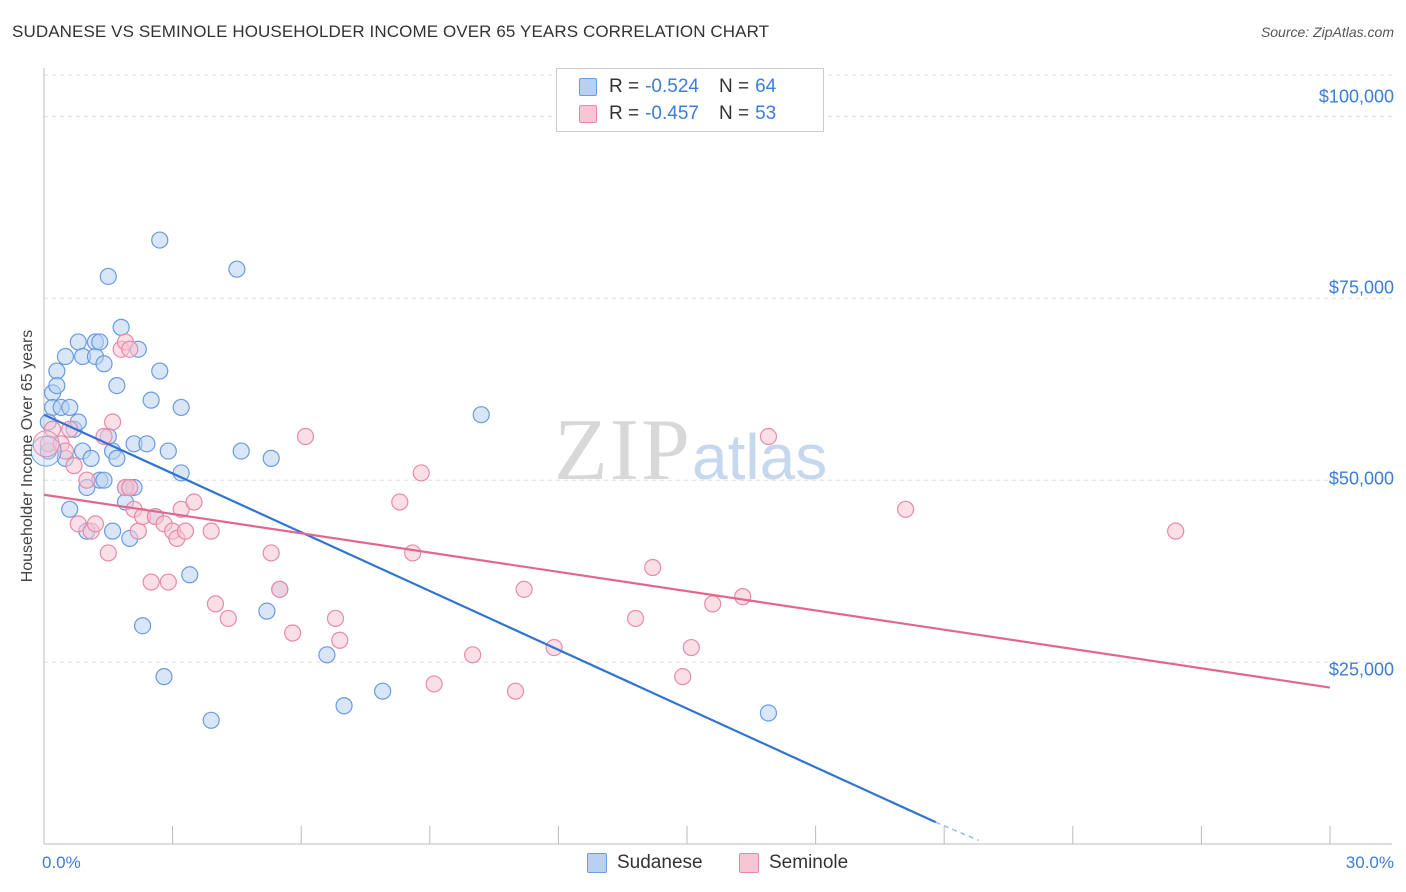 This screenshot has width=1406, height=892. I want to click on watermark-main: ZIP, so click(623, 450).